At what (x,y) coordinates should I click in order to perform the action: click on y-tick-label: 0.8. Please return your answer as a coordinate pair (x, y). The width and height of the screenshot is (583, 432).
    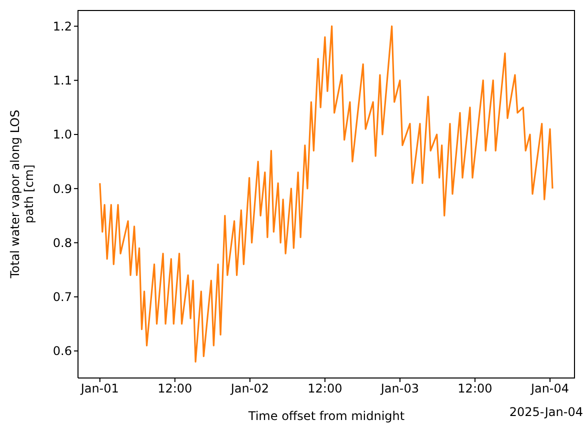
    Looking at the image, I should click on (62, 243).